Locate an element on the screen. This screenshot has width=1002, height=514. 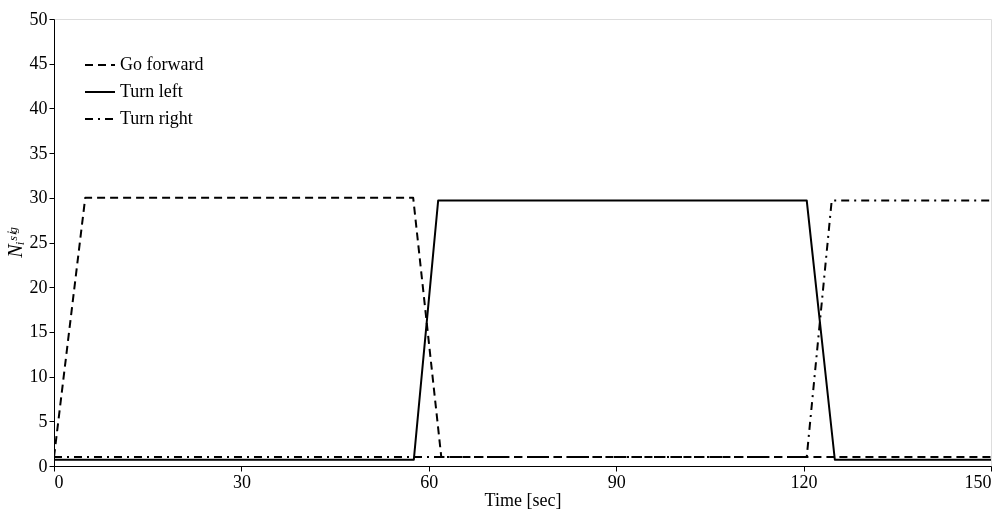
y-tick-label: 35 is located at coordinates (38, 152).